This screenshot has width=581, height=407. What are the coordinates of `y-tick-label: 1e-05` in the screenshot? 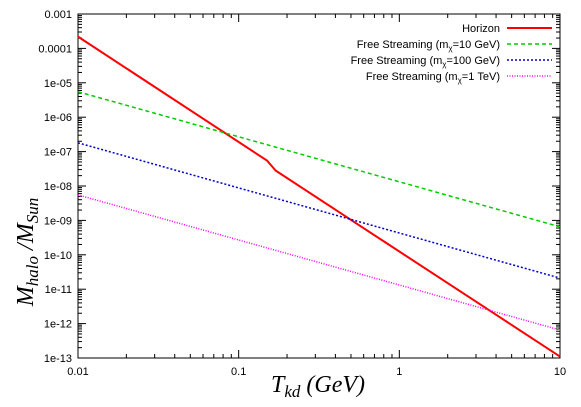 It's located at (58, 84).